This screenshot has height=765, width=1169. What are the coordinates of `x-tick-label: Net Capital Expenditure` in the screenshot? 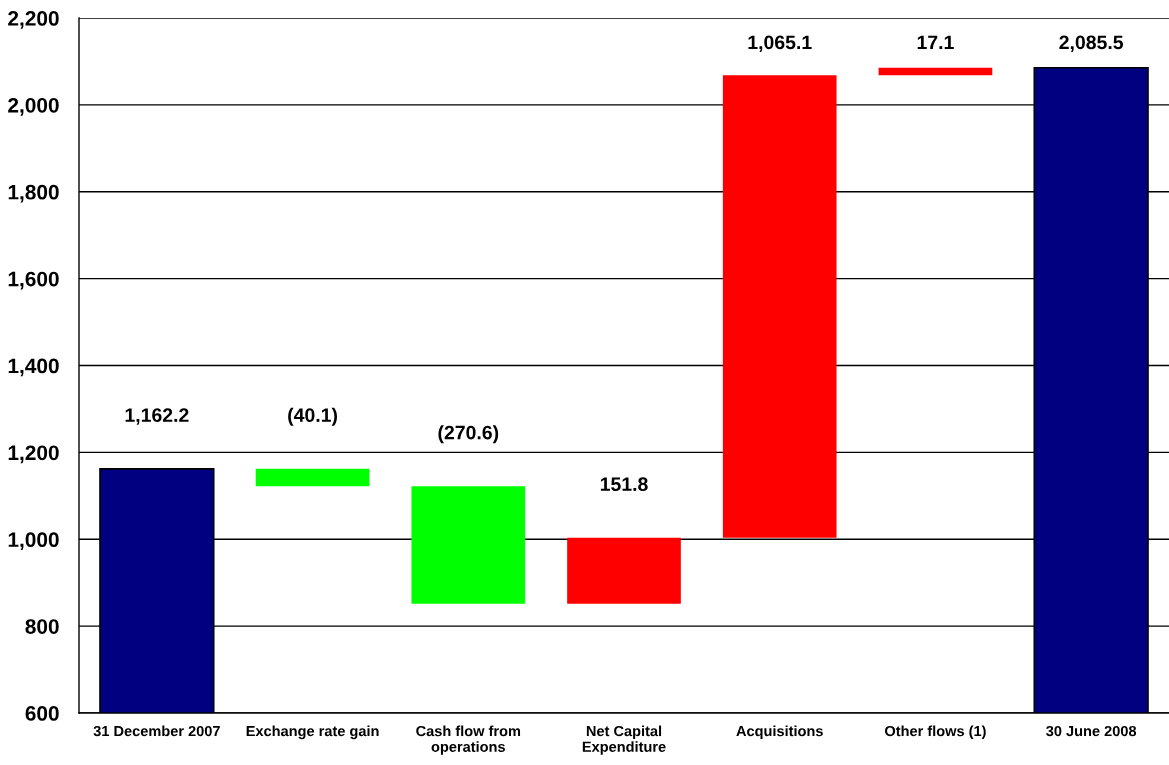 It's located at (624, 740).